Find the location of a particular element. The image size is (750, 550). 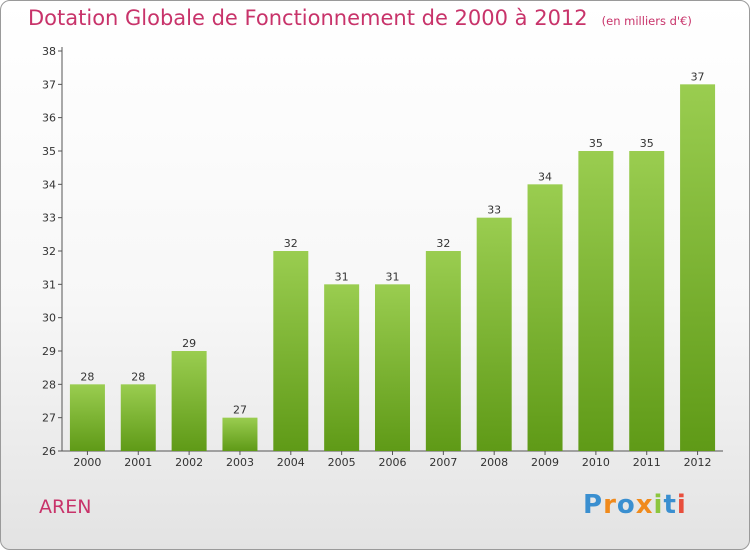

y-tick-label: 30 is located at coordinates (49, 318).